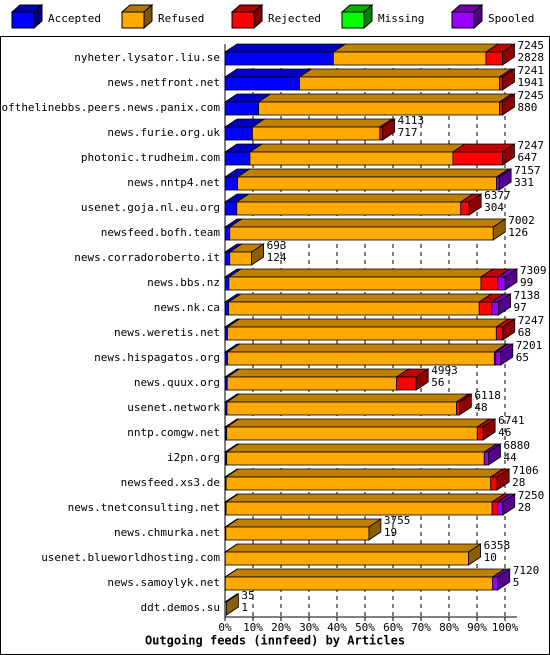 The image size is (550, 655). What do you see at coordinates (167, 332) in the screenshot?
I see `y-tick-label: news.weretis.net` at bounding box center [167, 332].